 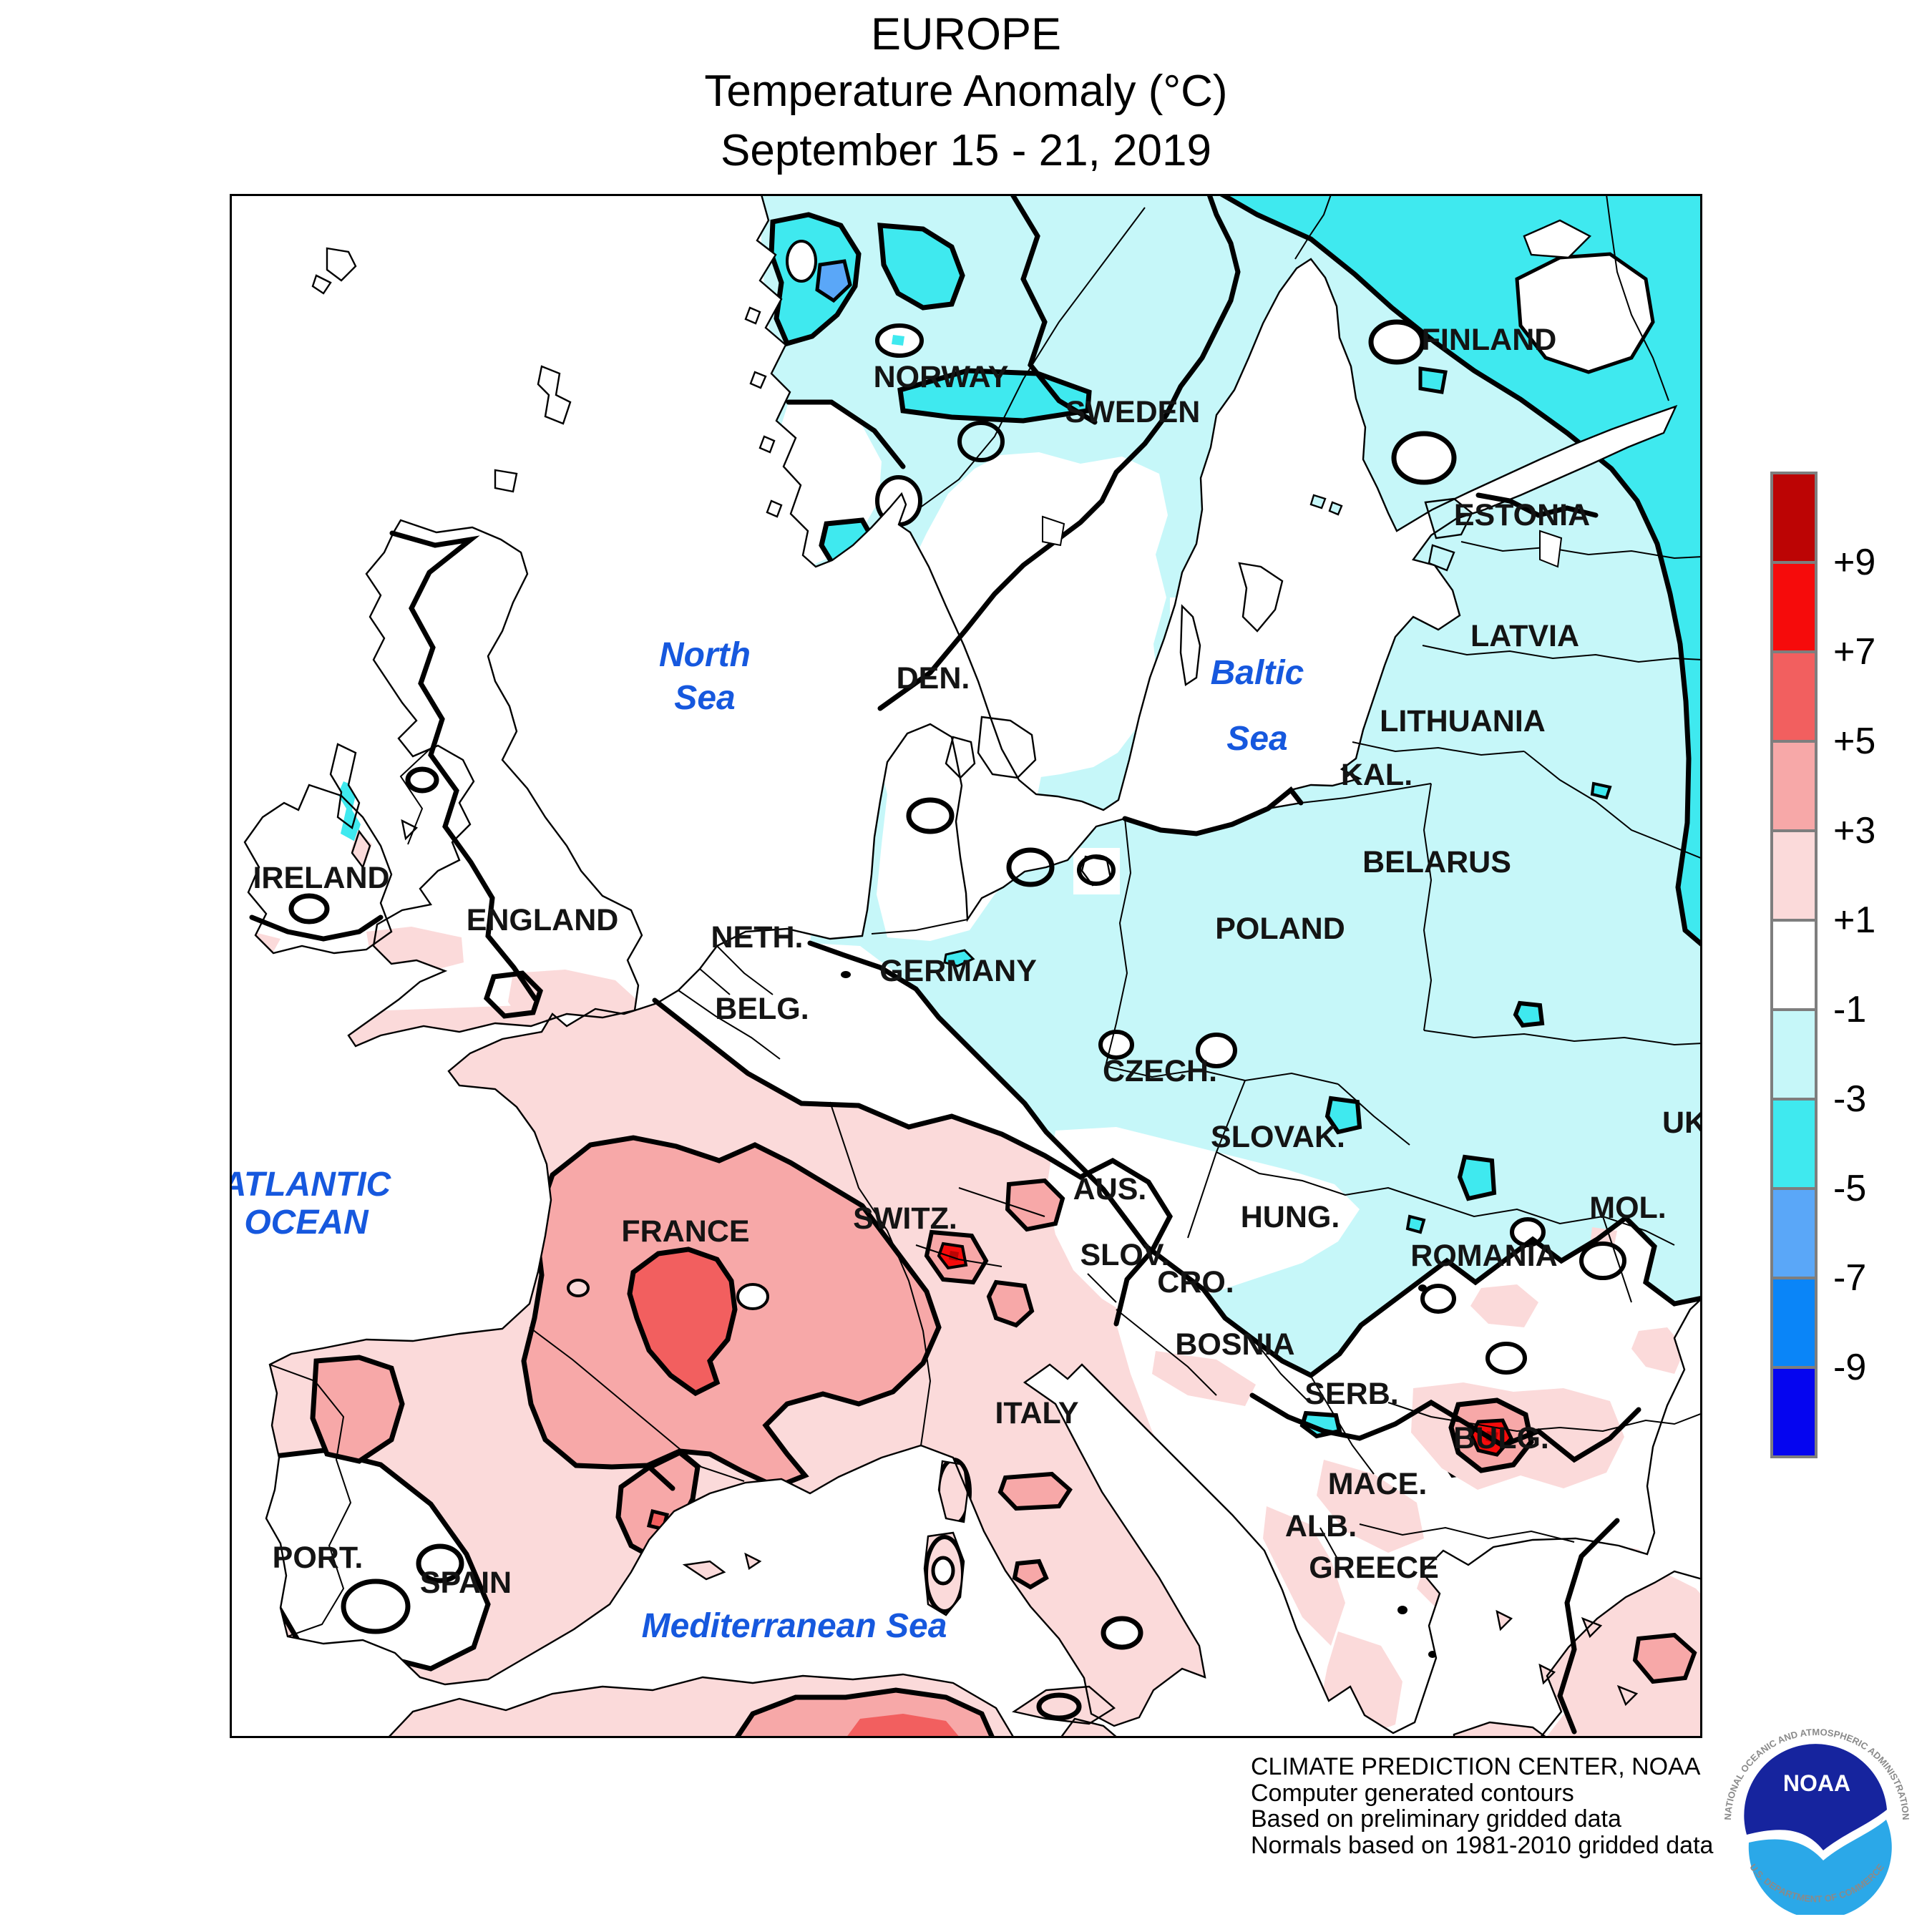 I want to click on svg-text: OCEAN, so click(x=306, y=1222).